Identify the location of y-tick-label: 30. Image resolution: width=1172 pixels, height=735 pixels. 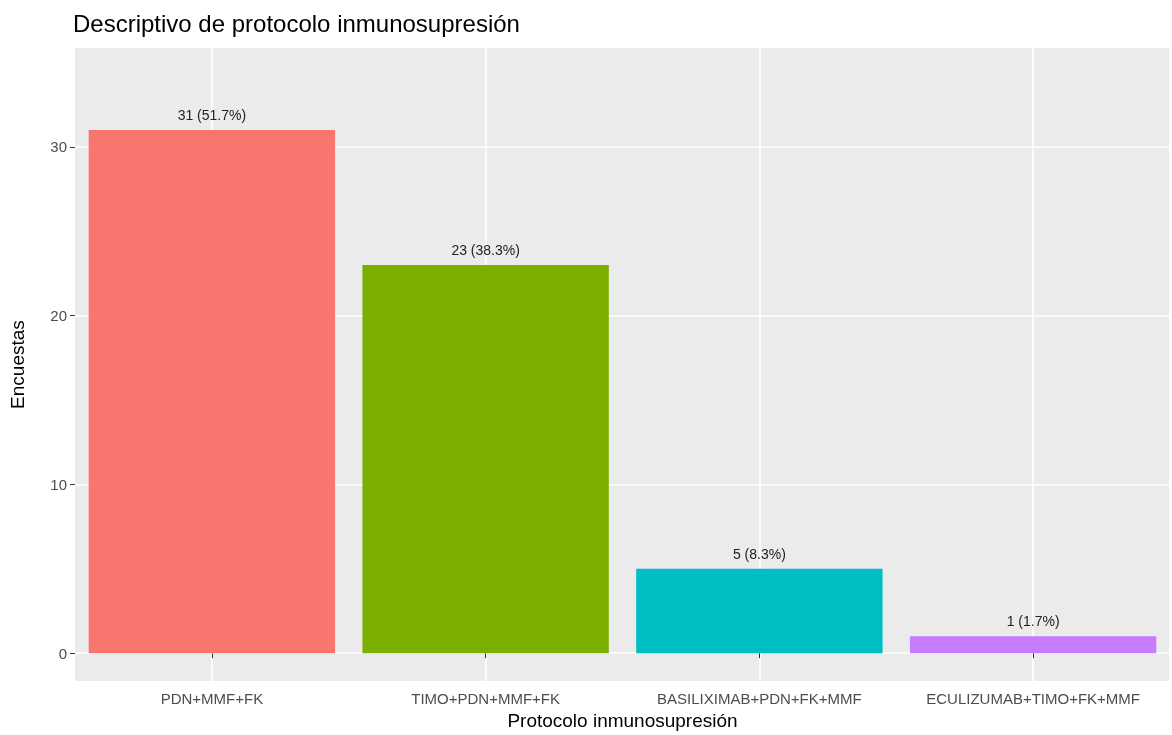
(58, 147).